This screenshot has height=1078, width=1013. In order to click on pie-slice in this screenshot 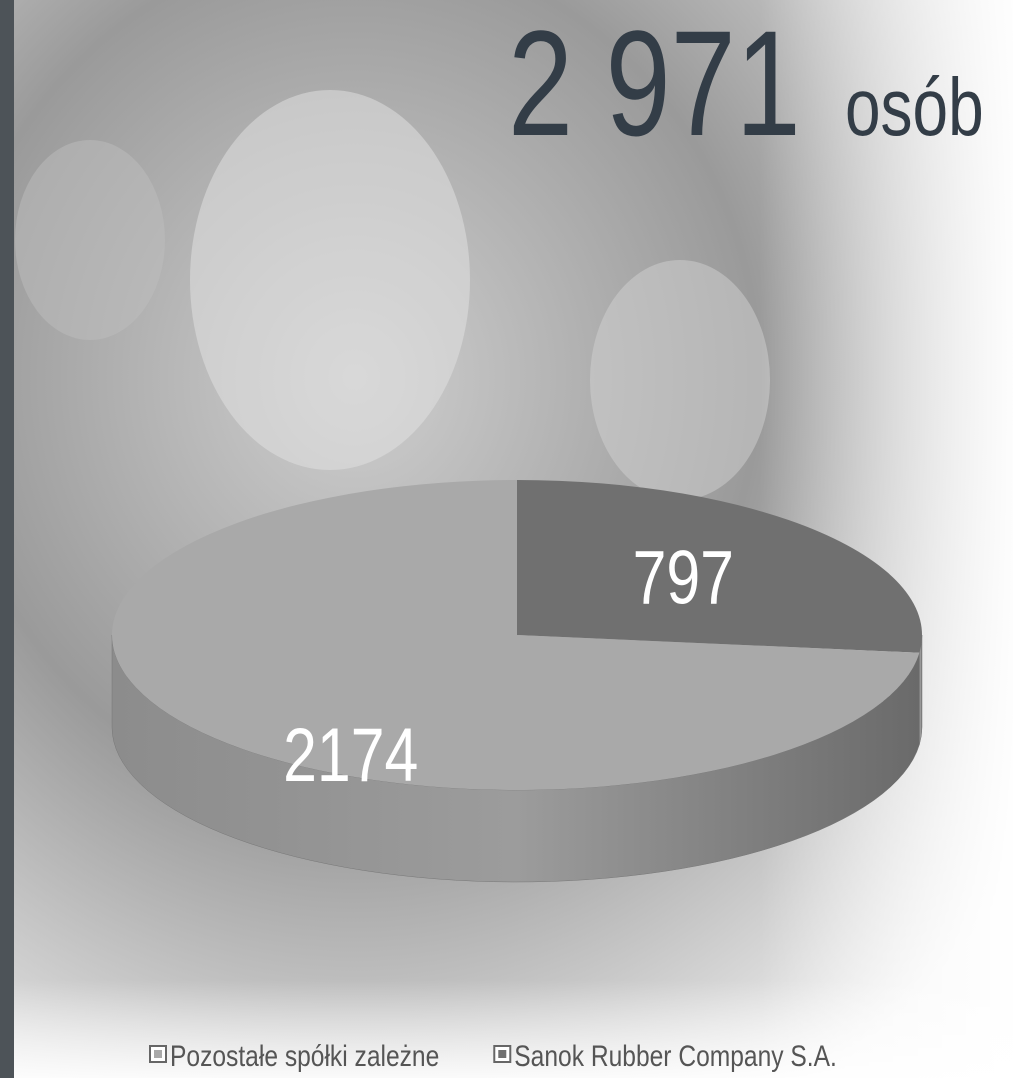, I will do `click(719, 566)`.